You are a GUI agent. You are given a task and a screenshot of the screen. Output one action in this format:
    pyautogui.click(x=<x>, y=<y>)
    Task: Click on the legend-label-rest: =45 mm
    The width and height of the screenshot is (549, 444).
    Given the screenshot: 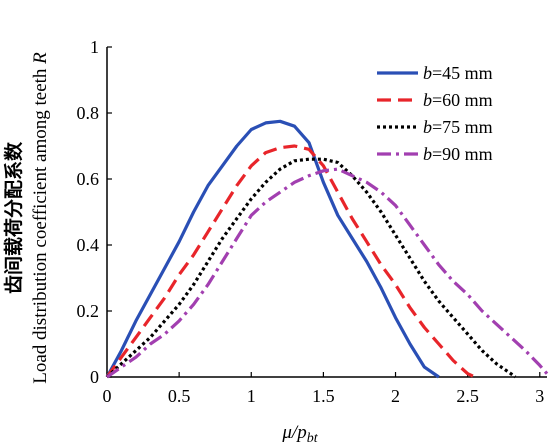 What is the action you would take?
    pyautogui.click(x=462, y=73)
    